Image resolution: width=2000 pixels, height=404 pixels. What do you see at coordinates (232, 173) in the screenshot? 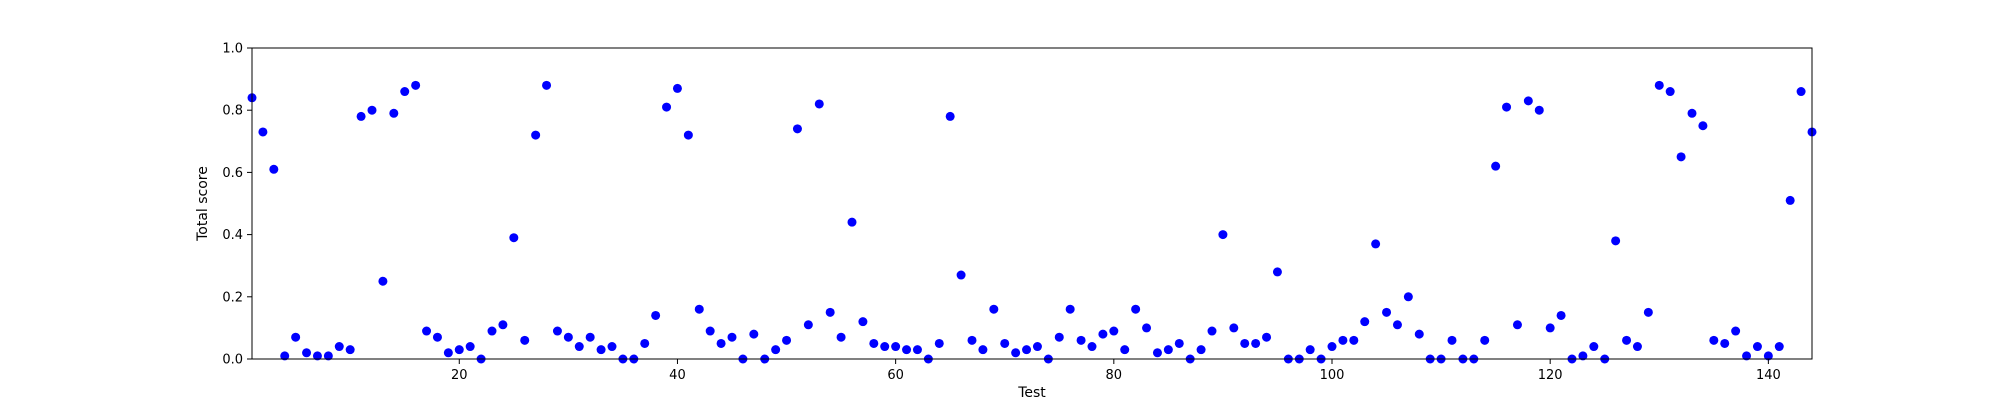
I see `y-tick-label: 0.6` at bounding box center [232, 173].